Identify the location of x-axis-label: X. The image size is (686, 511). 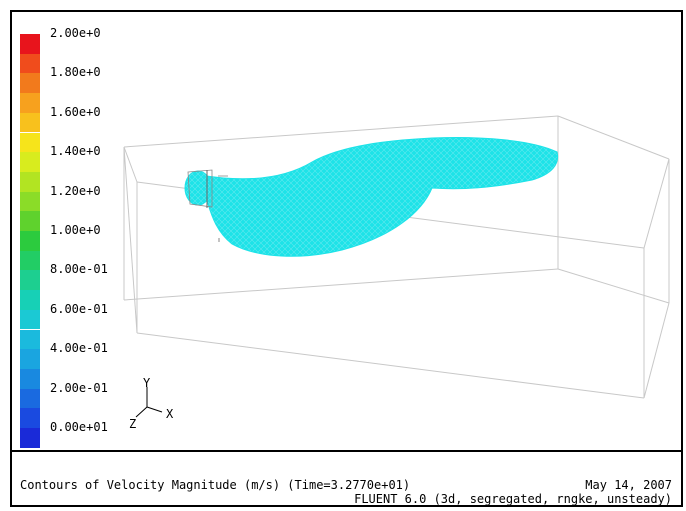
(170, 414).